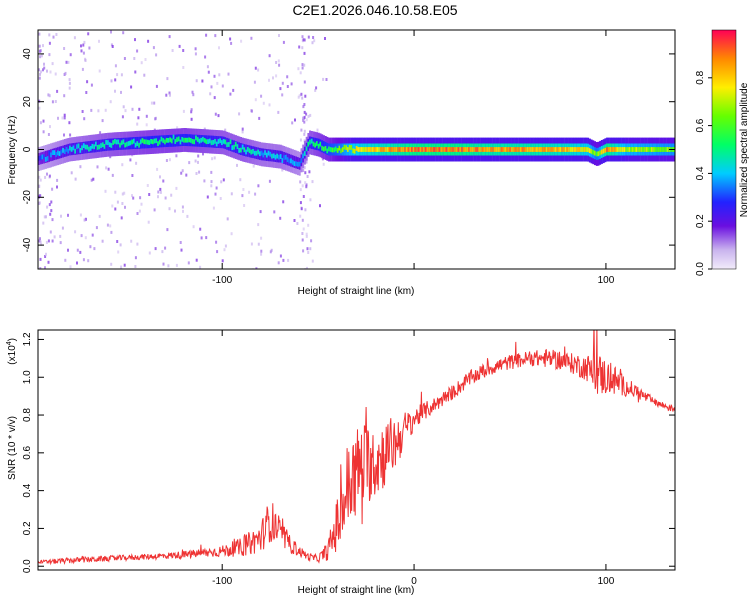 The image size is (750, 600). Describe the element at coordinates (12, 448) in the screenshot. I see `snr-y-label: SNR (10 * v/v)` at that location.